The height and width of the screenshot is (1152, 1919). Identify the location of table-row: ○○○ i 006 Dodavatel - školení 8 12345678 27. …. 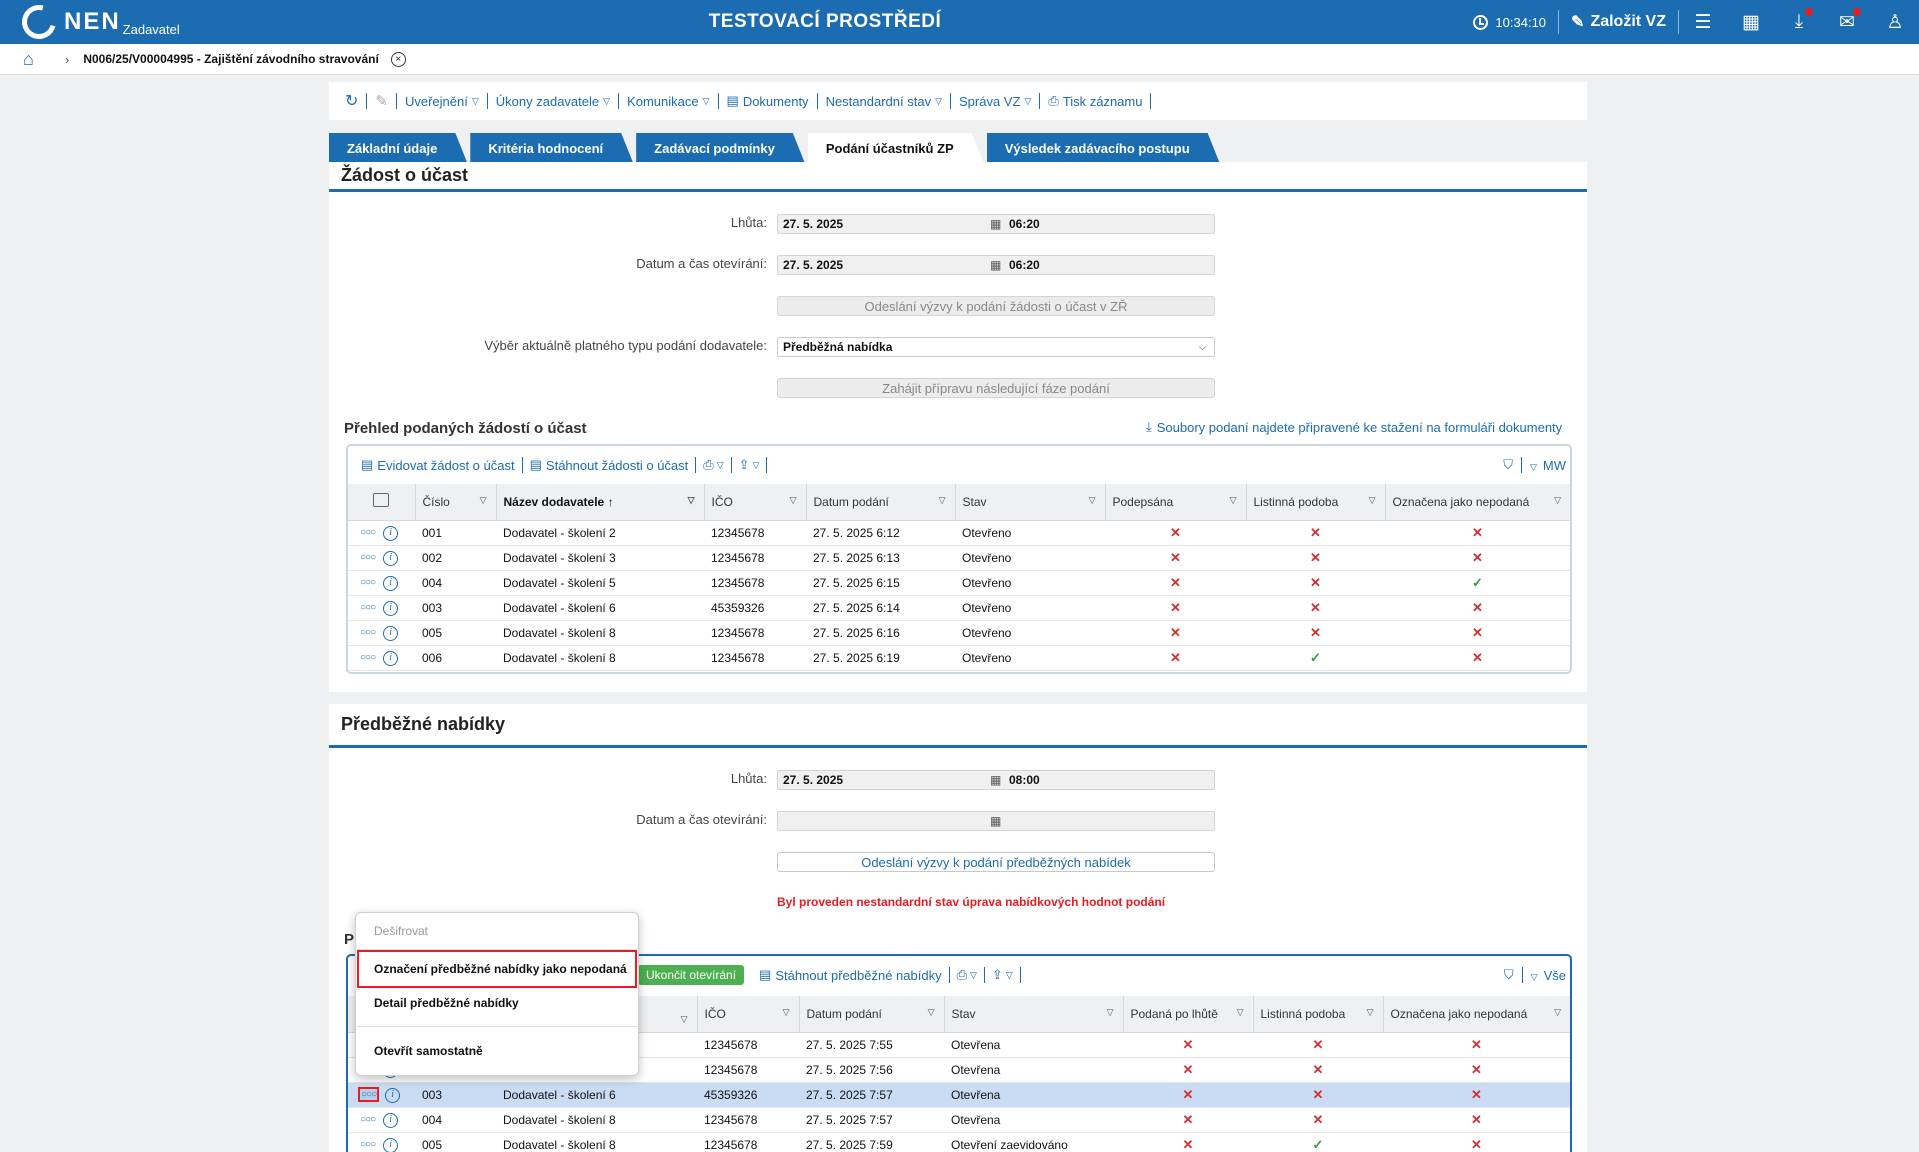
(959, 658).